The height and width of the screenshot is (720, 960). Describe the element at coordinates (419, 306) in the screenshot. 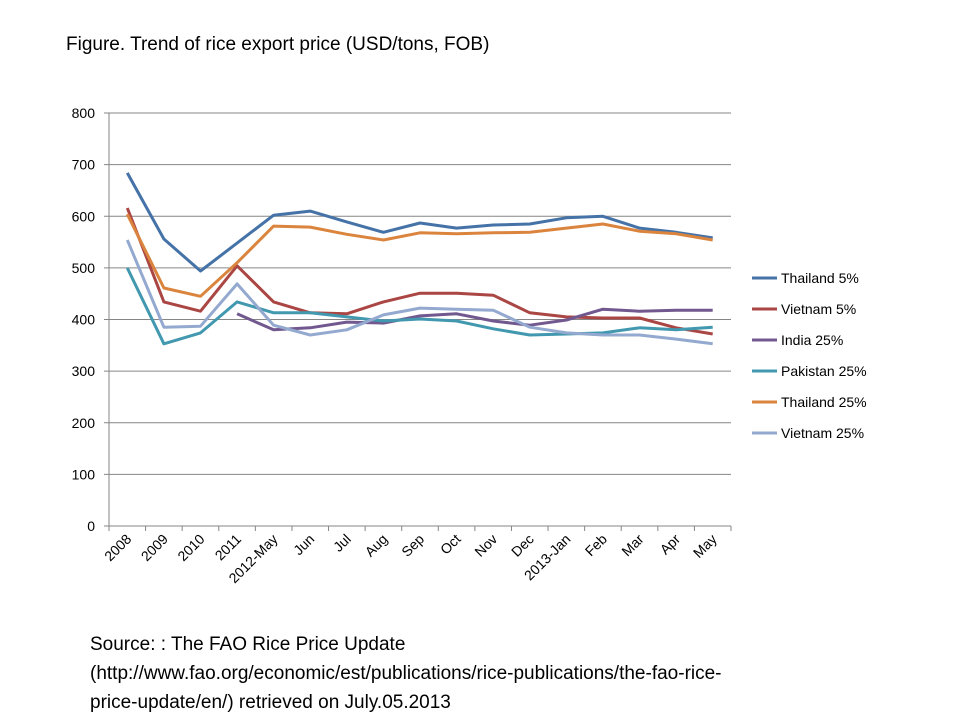

I see `series-line-pakistan-25-` at that location.